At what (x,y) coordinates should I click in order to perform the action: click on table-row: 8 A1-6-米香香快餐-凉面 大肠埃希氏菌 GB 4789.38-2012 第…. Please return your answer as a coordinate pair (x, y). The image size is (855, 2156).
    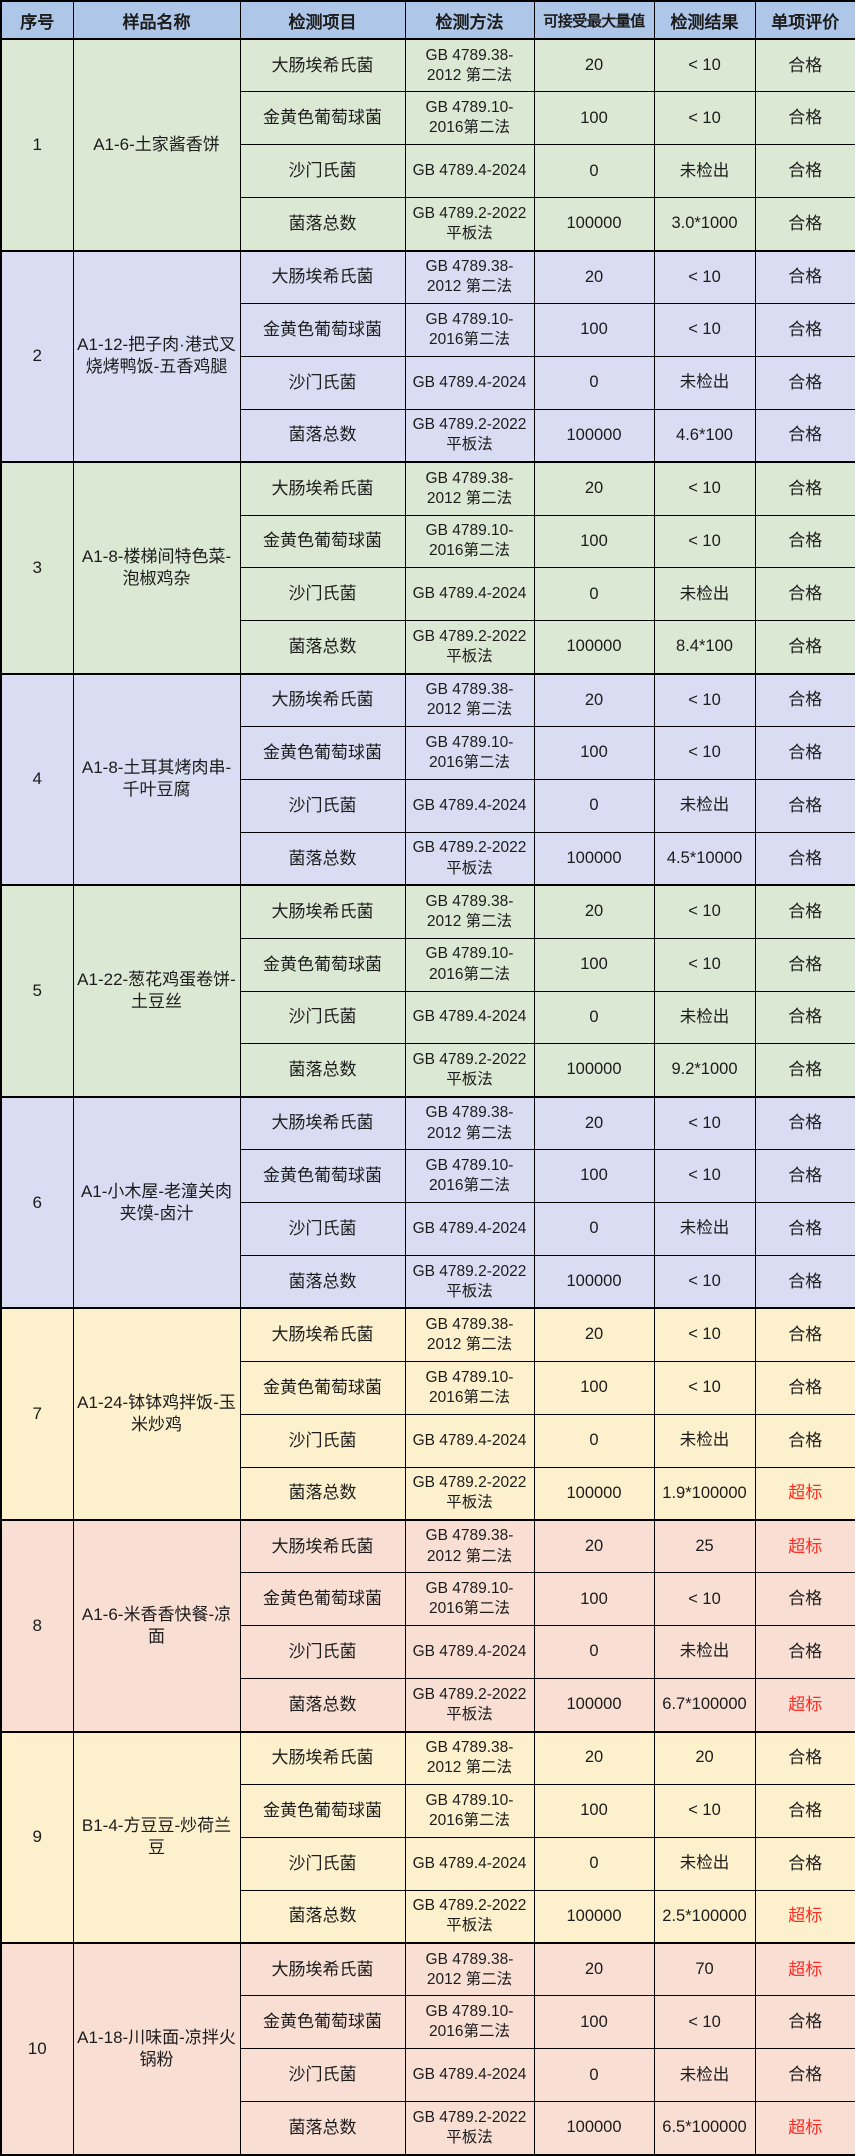
    Looking at the image, I should click on (427, 1625).